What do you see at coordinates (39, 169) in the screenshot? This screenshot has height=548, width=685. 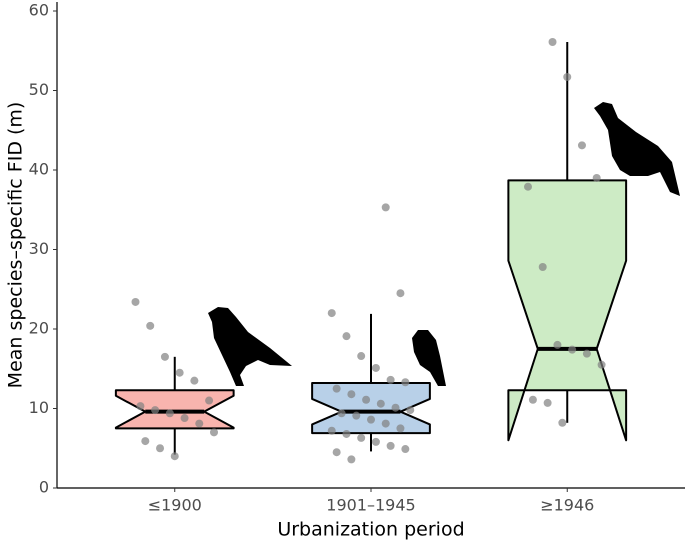 I see `y-tick-label: 40` at bounding box center [39, 169].